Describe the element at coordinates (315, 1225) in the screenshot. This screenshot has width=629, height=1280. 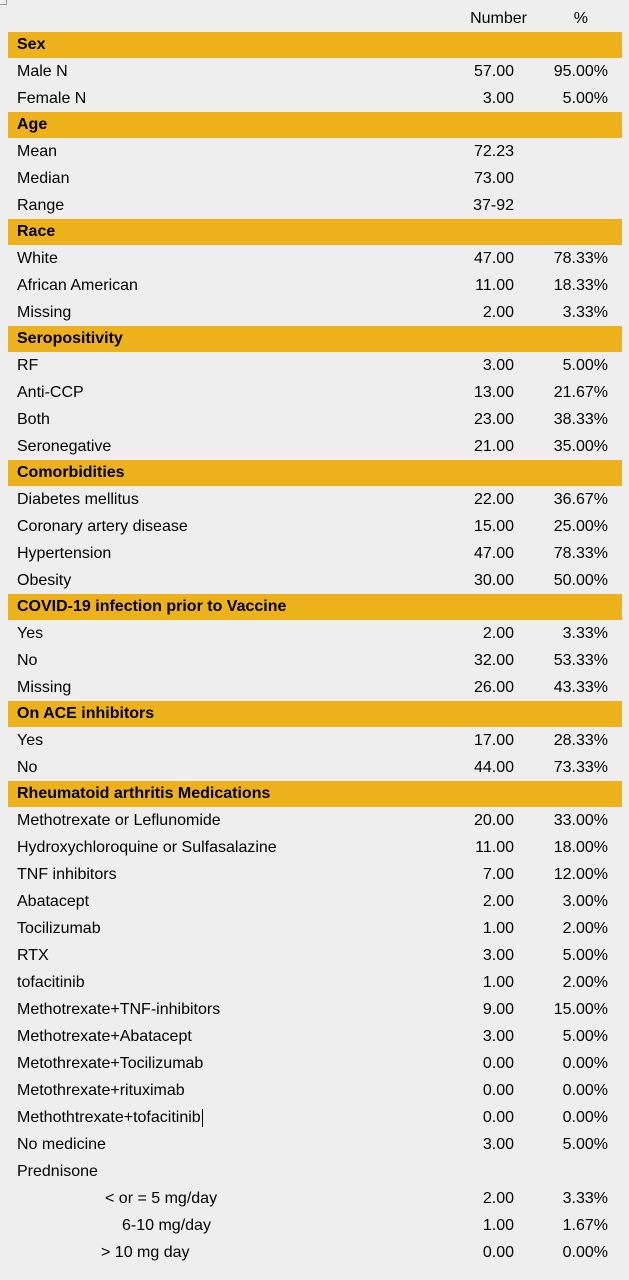
I see `table-row: 6-10 mg/day 1.00 1.67%` at that location.